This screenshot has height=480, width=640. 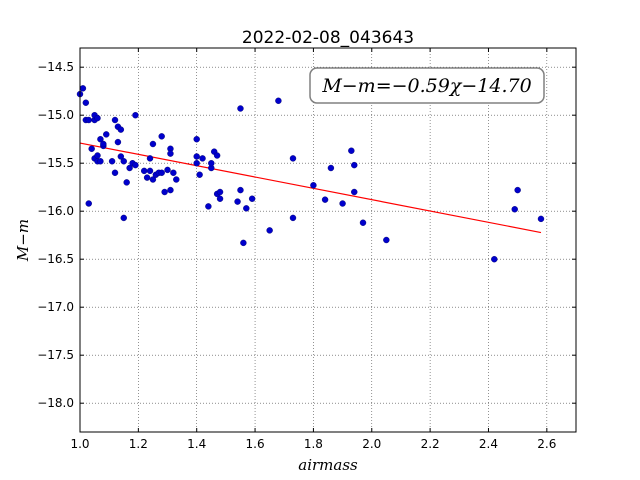 I want to click on x-tick-label: 1.4, so click(x=196, y=444).